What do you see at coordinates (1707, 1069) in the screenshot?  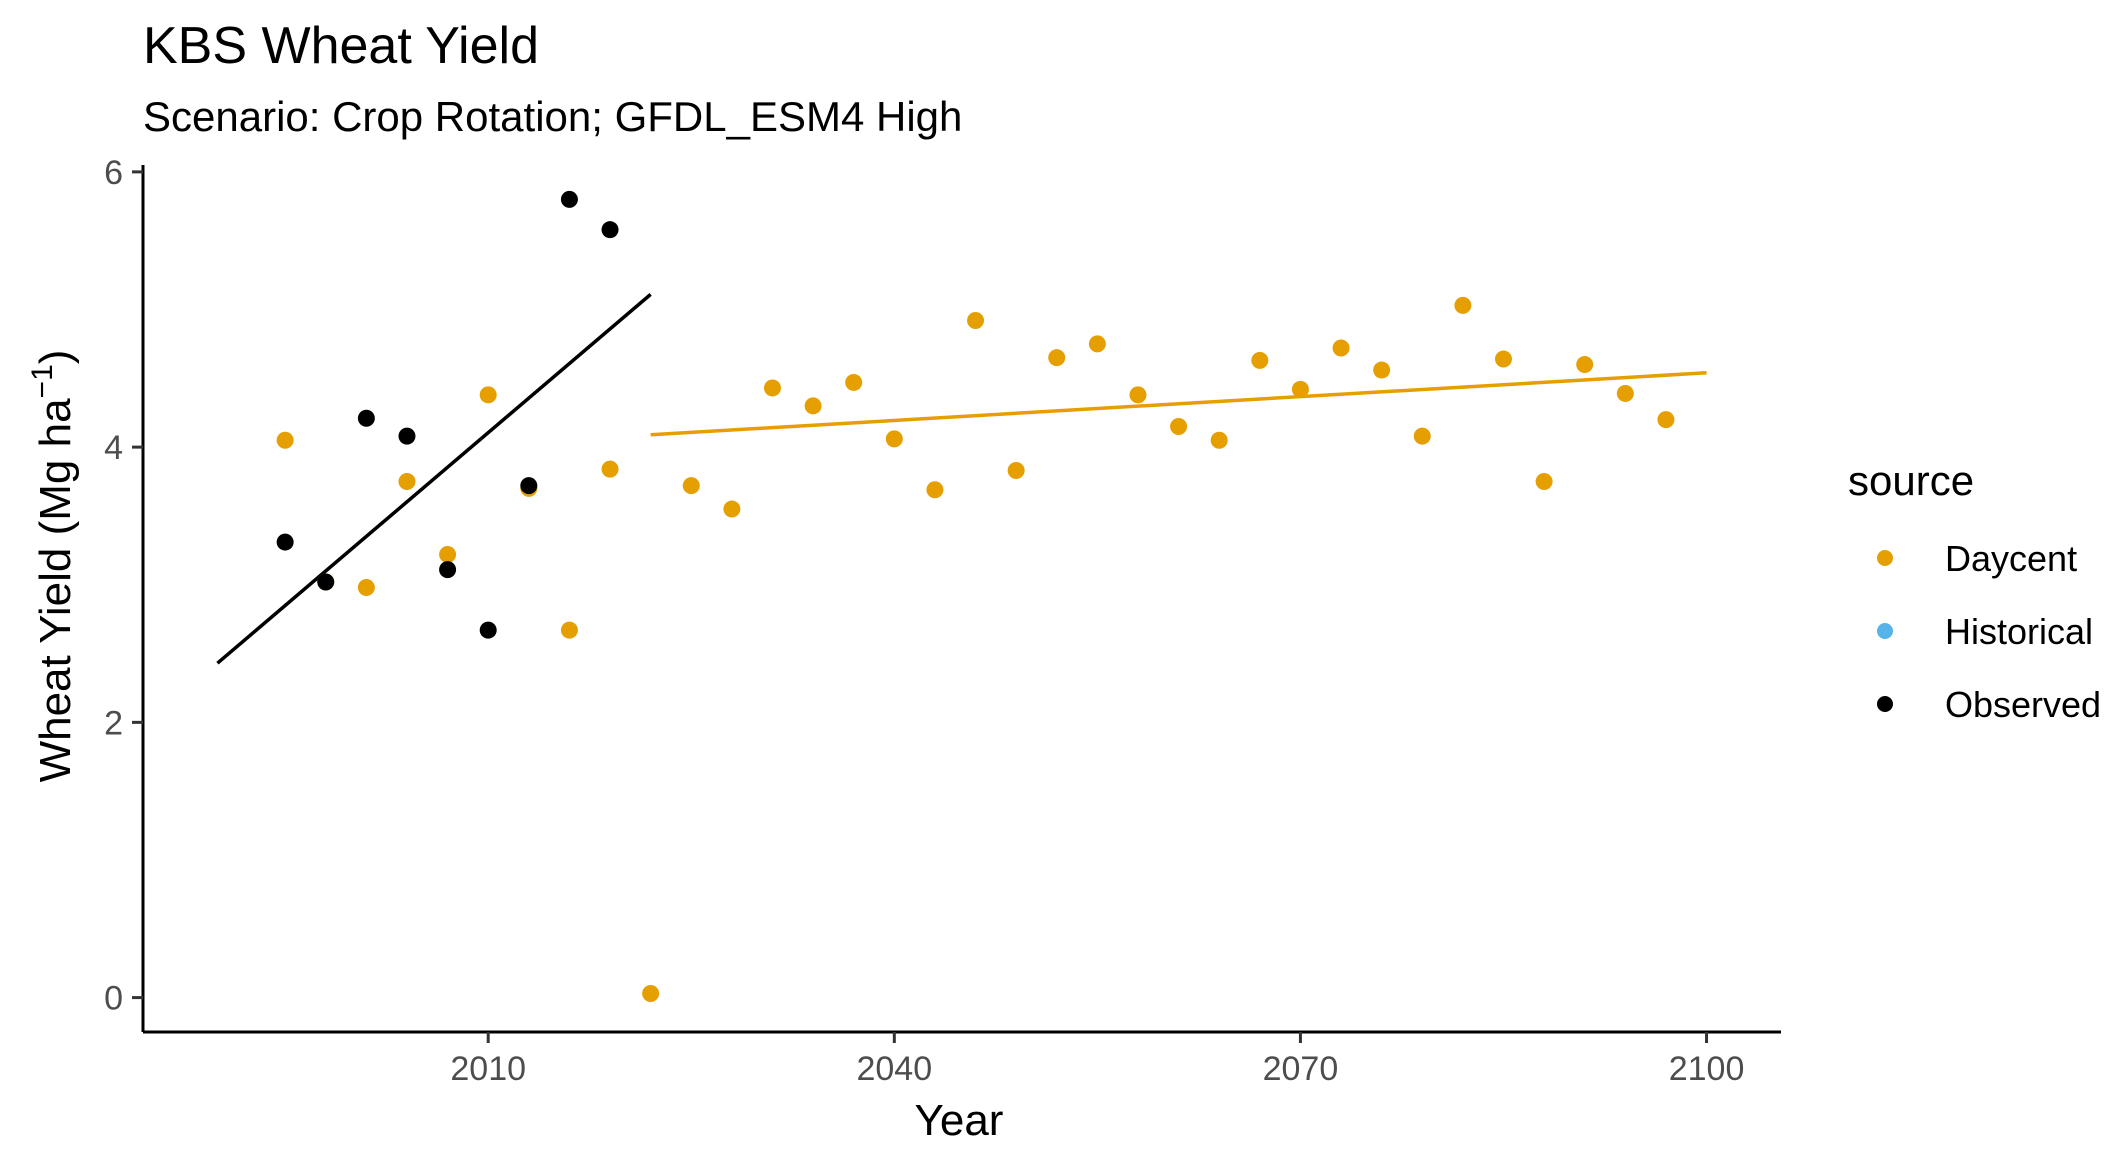 I see `x-tick-label: 2100` at bounding box center [1707, 1069].